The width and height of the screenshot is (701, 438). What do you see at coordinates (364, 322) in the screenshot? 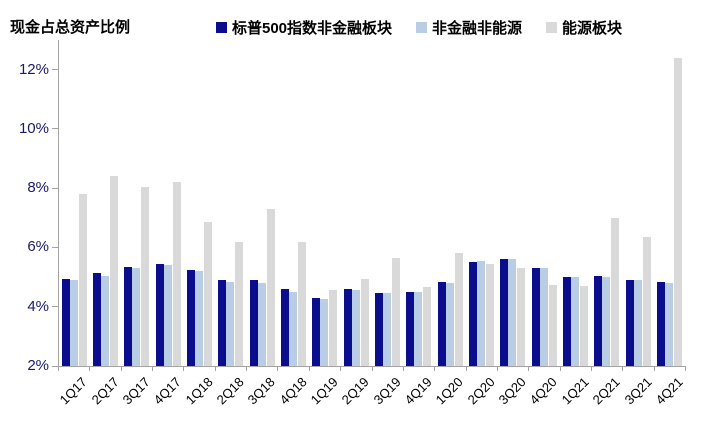
I see `bar-2Q19-series2` at bounding box center [364, 322].